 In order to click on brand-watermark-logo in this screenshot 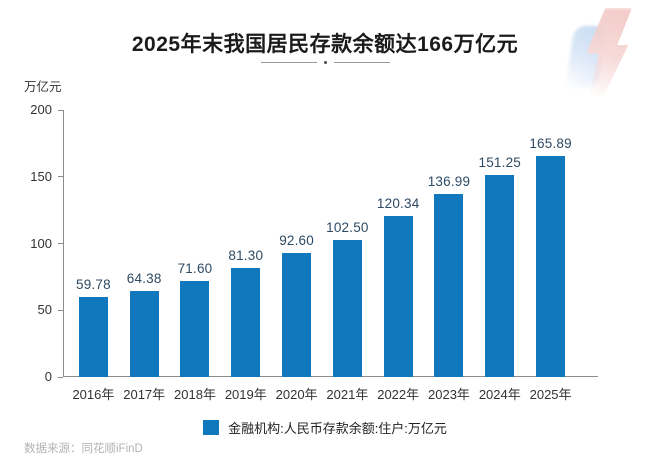, I will do `click(602, 53)`.